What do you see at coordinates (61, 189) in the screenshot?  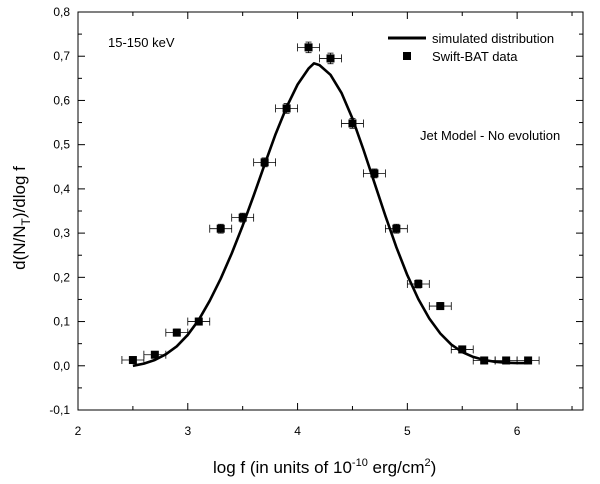 I see `y-tick-label: 0,4` at bounding box center [61, 189].